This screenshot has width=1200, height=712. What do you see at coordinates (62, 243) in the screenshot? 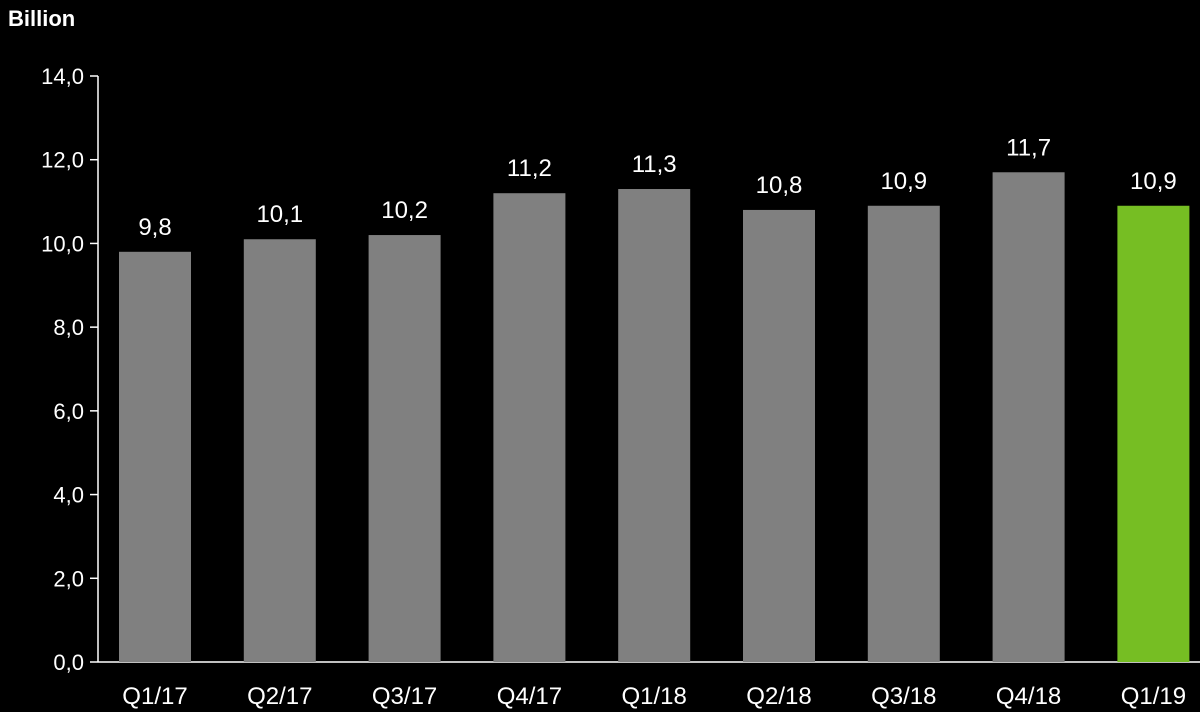
I see `y-tick-label: 10,0` at bounding box center [62, 243].